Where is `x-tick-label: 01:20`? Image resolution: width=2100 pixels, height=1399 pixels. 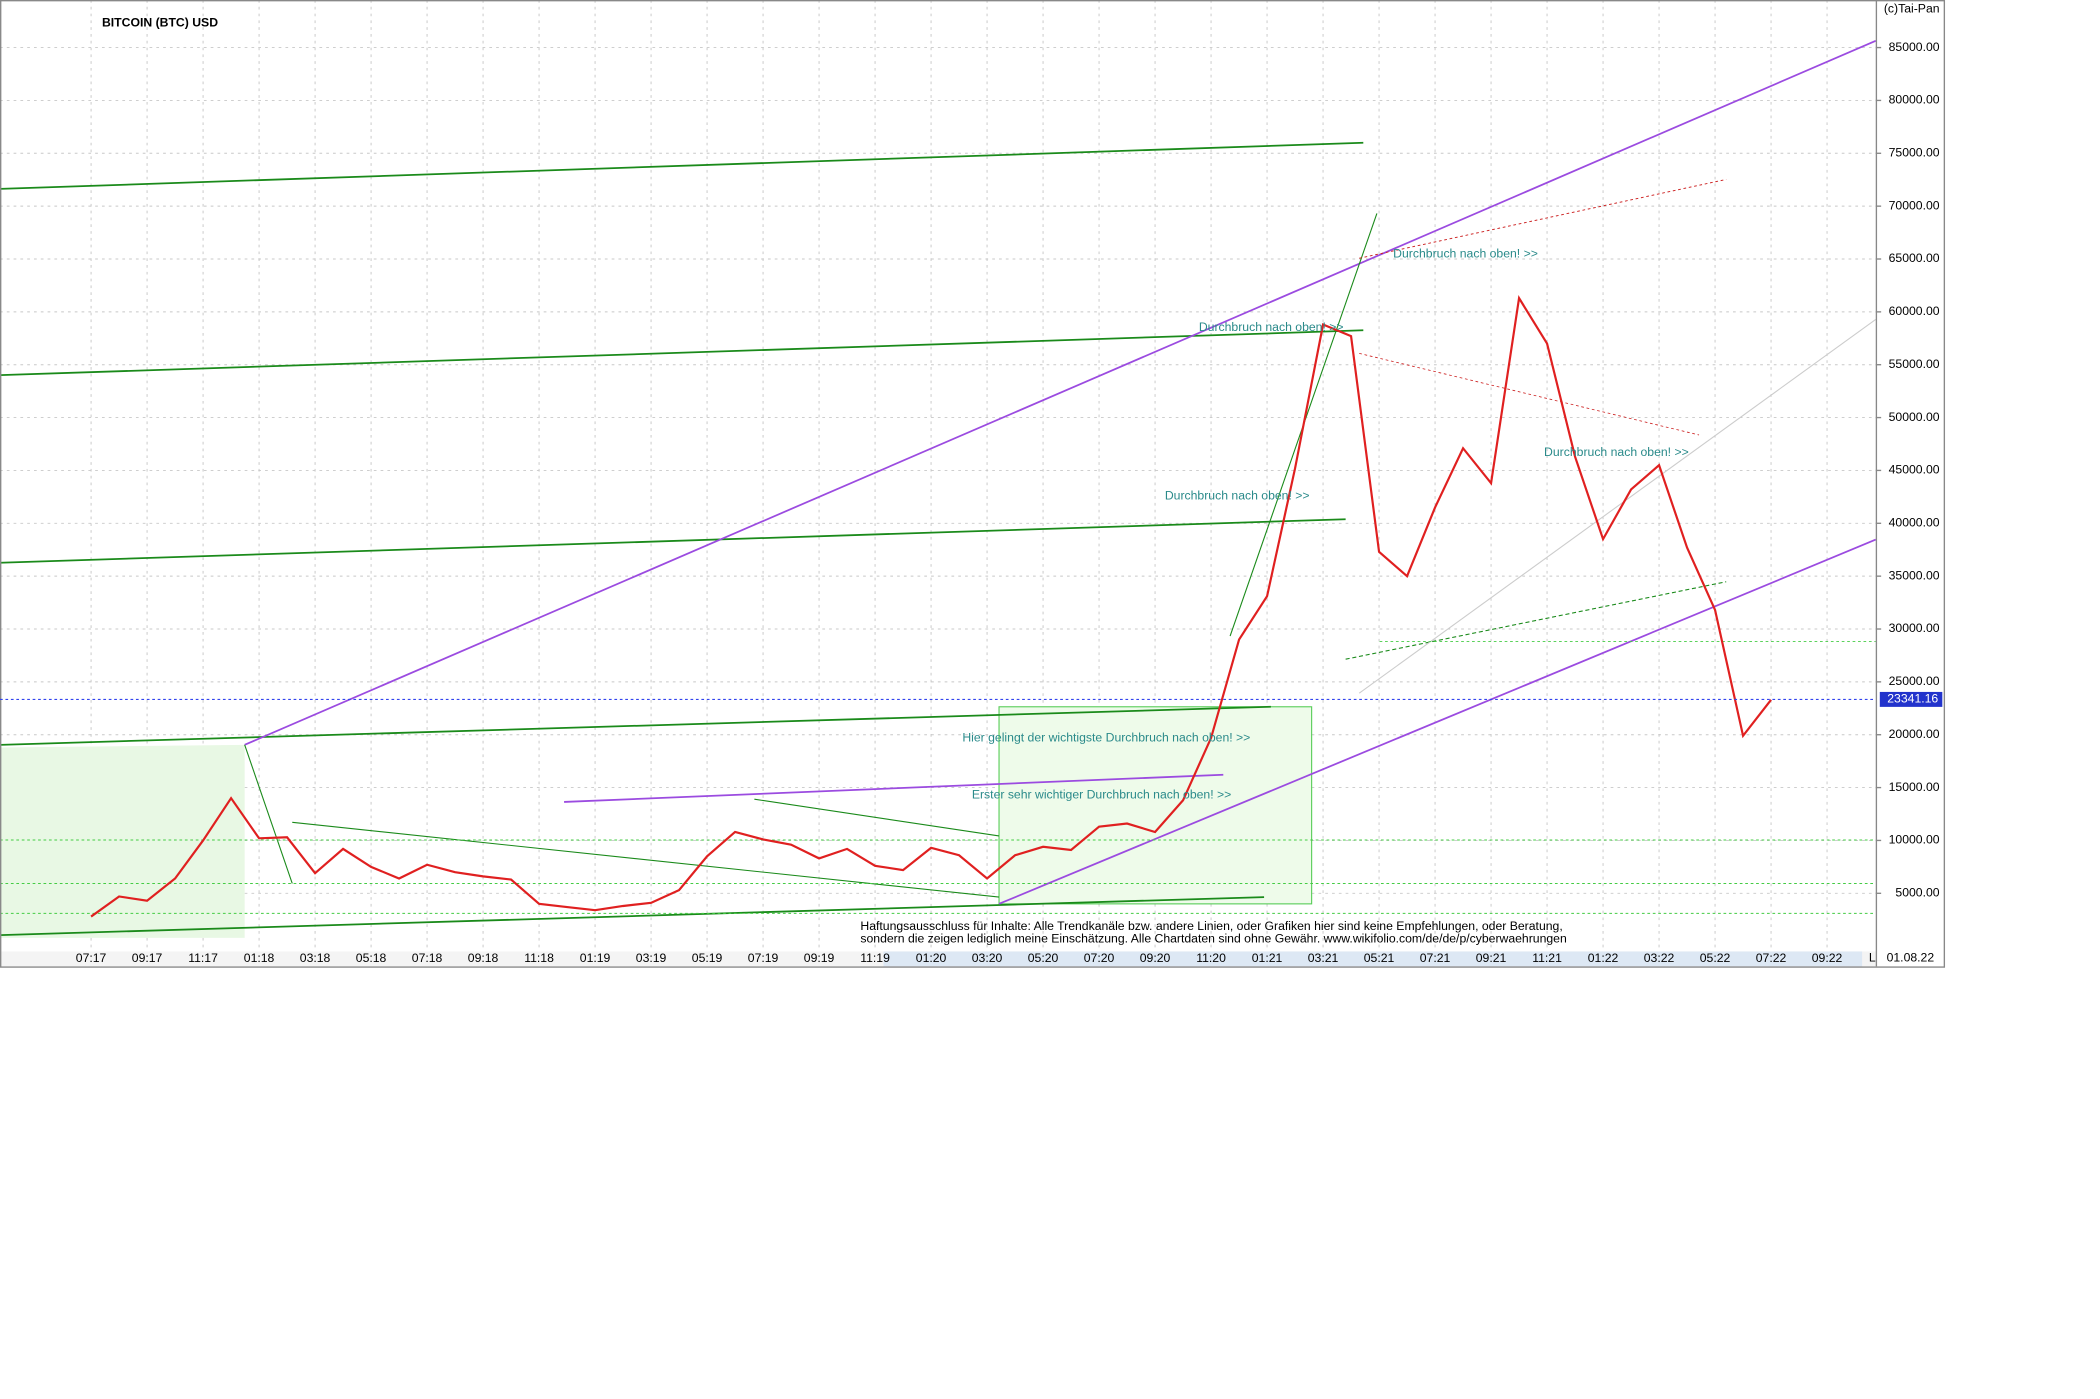
x-tick-label: 01:20 is located at coordinates (931, 958).